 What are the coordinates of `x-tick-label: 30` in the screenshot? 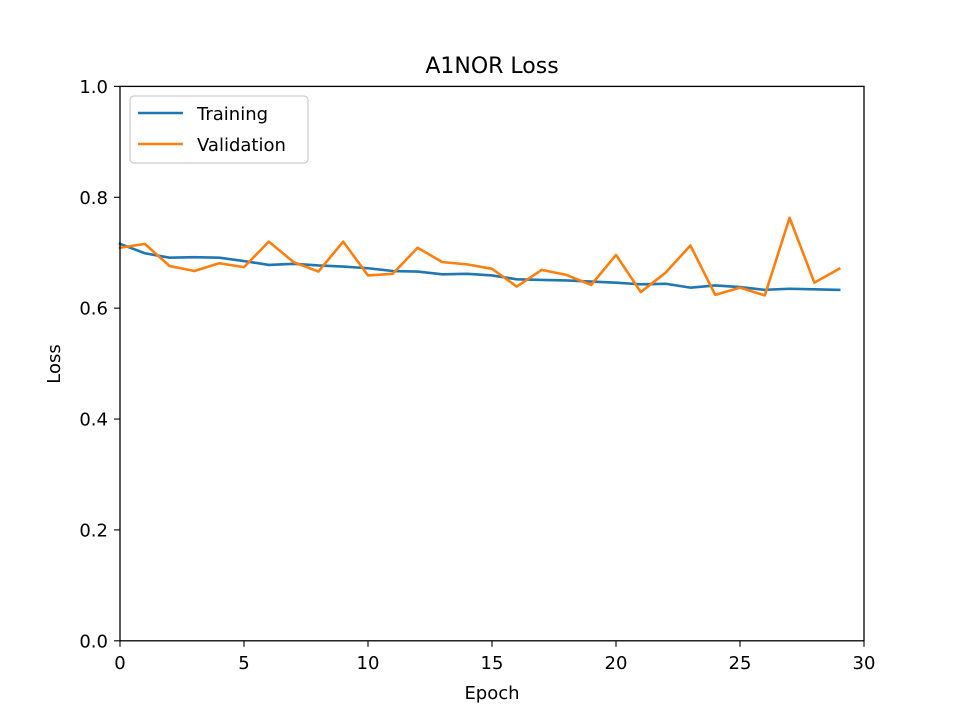 It's located at (864, 663).